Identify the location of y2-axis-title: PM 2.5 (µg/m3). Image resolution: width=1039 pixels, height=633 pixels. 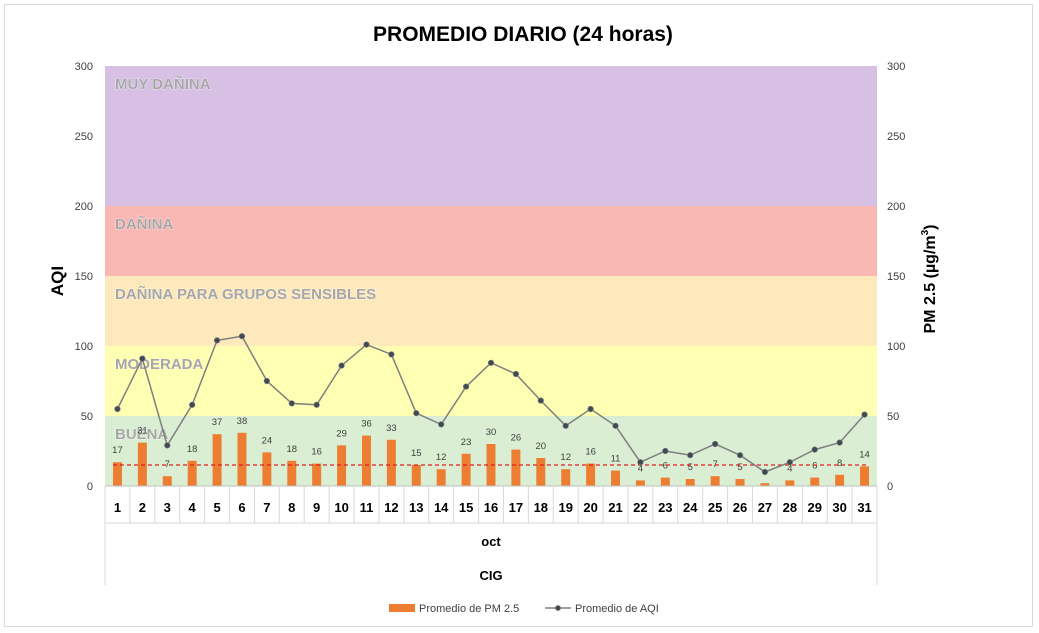
(929, 278).